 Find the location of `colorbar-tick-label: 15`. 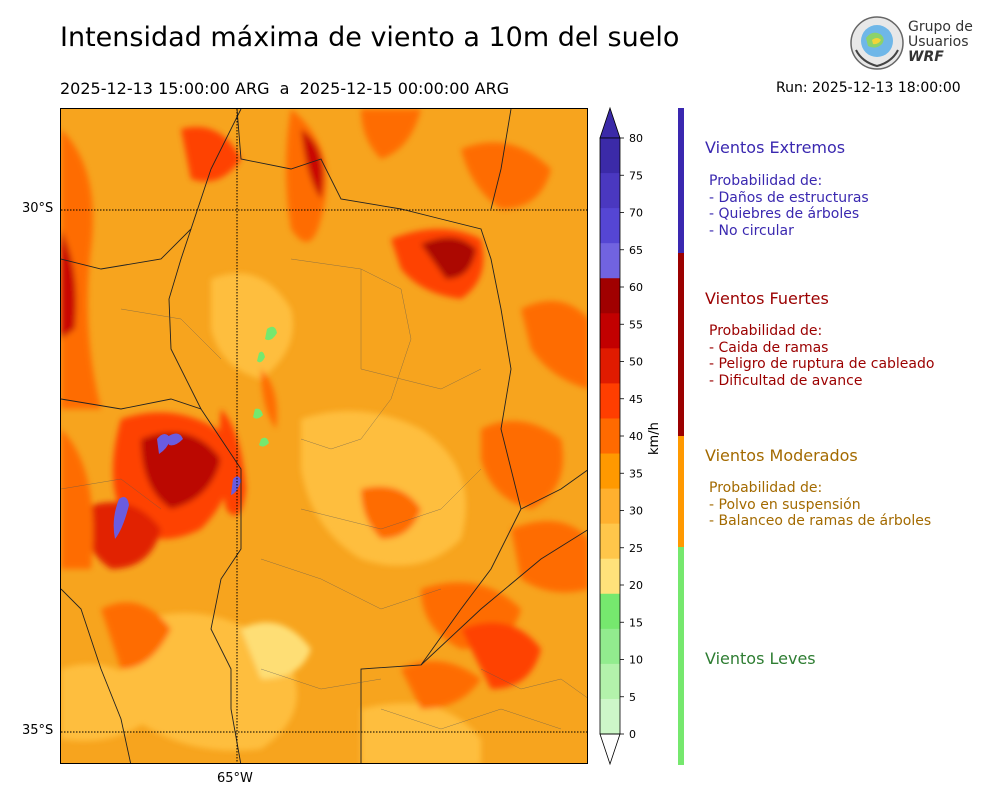

colorbar-tick-label: 15 is located at coordinates (636, 622).